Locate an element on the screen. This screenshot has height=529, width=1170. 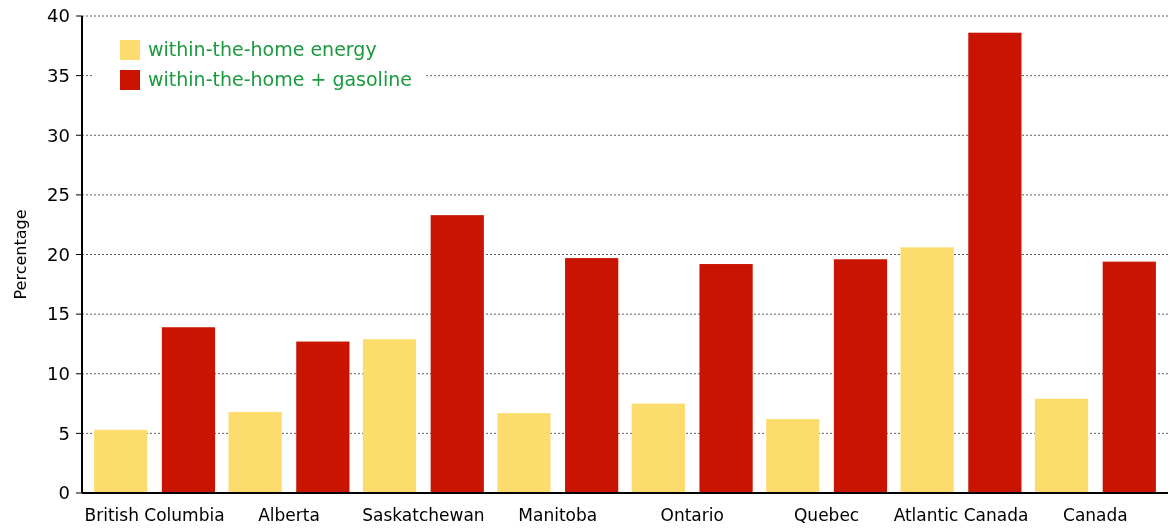
y-tick-label: 25 is located at coordinates (58, 195).